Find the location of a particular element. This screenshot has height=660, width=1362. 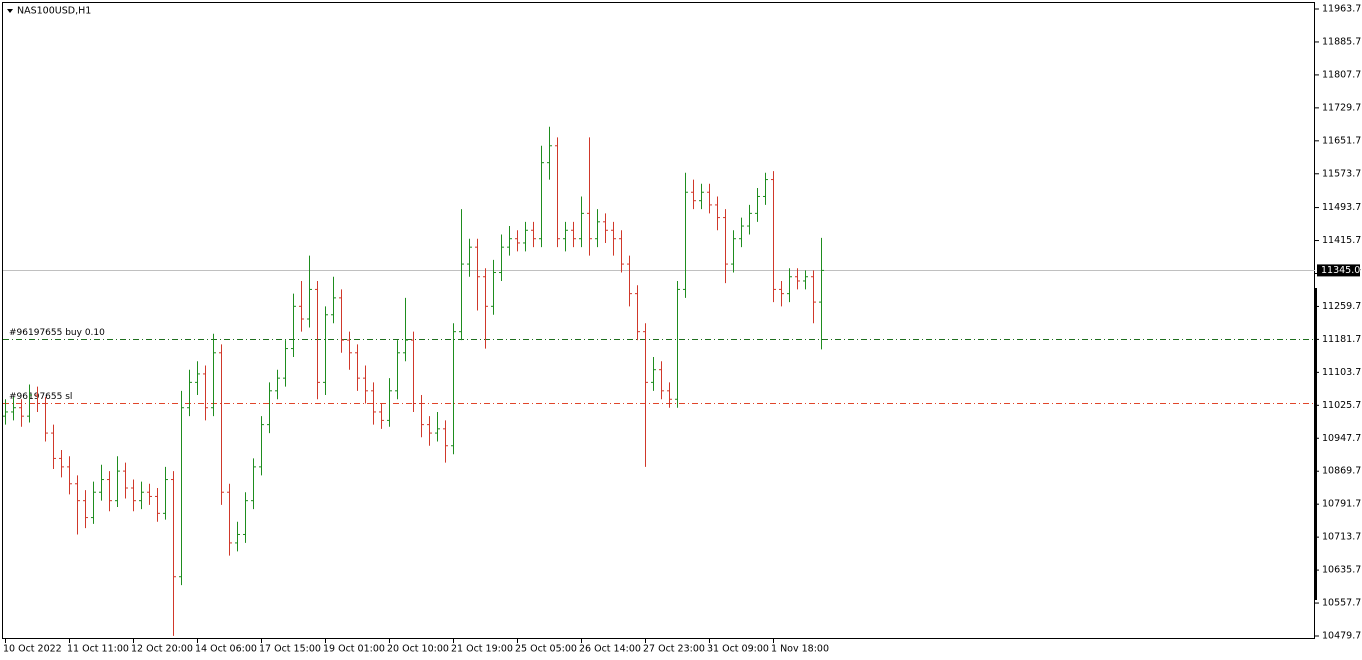

y-tick-label: 11651.7 is located at coordinates (1341, 140).